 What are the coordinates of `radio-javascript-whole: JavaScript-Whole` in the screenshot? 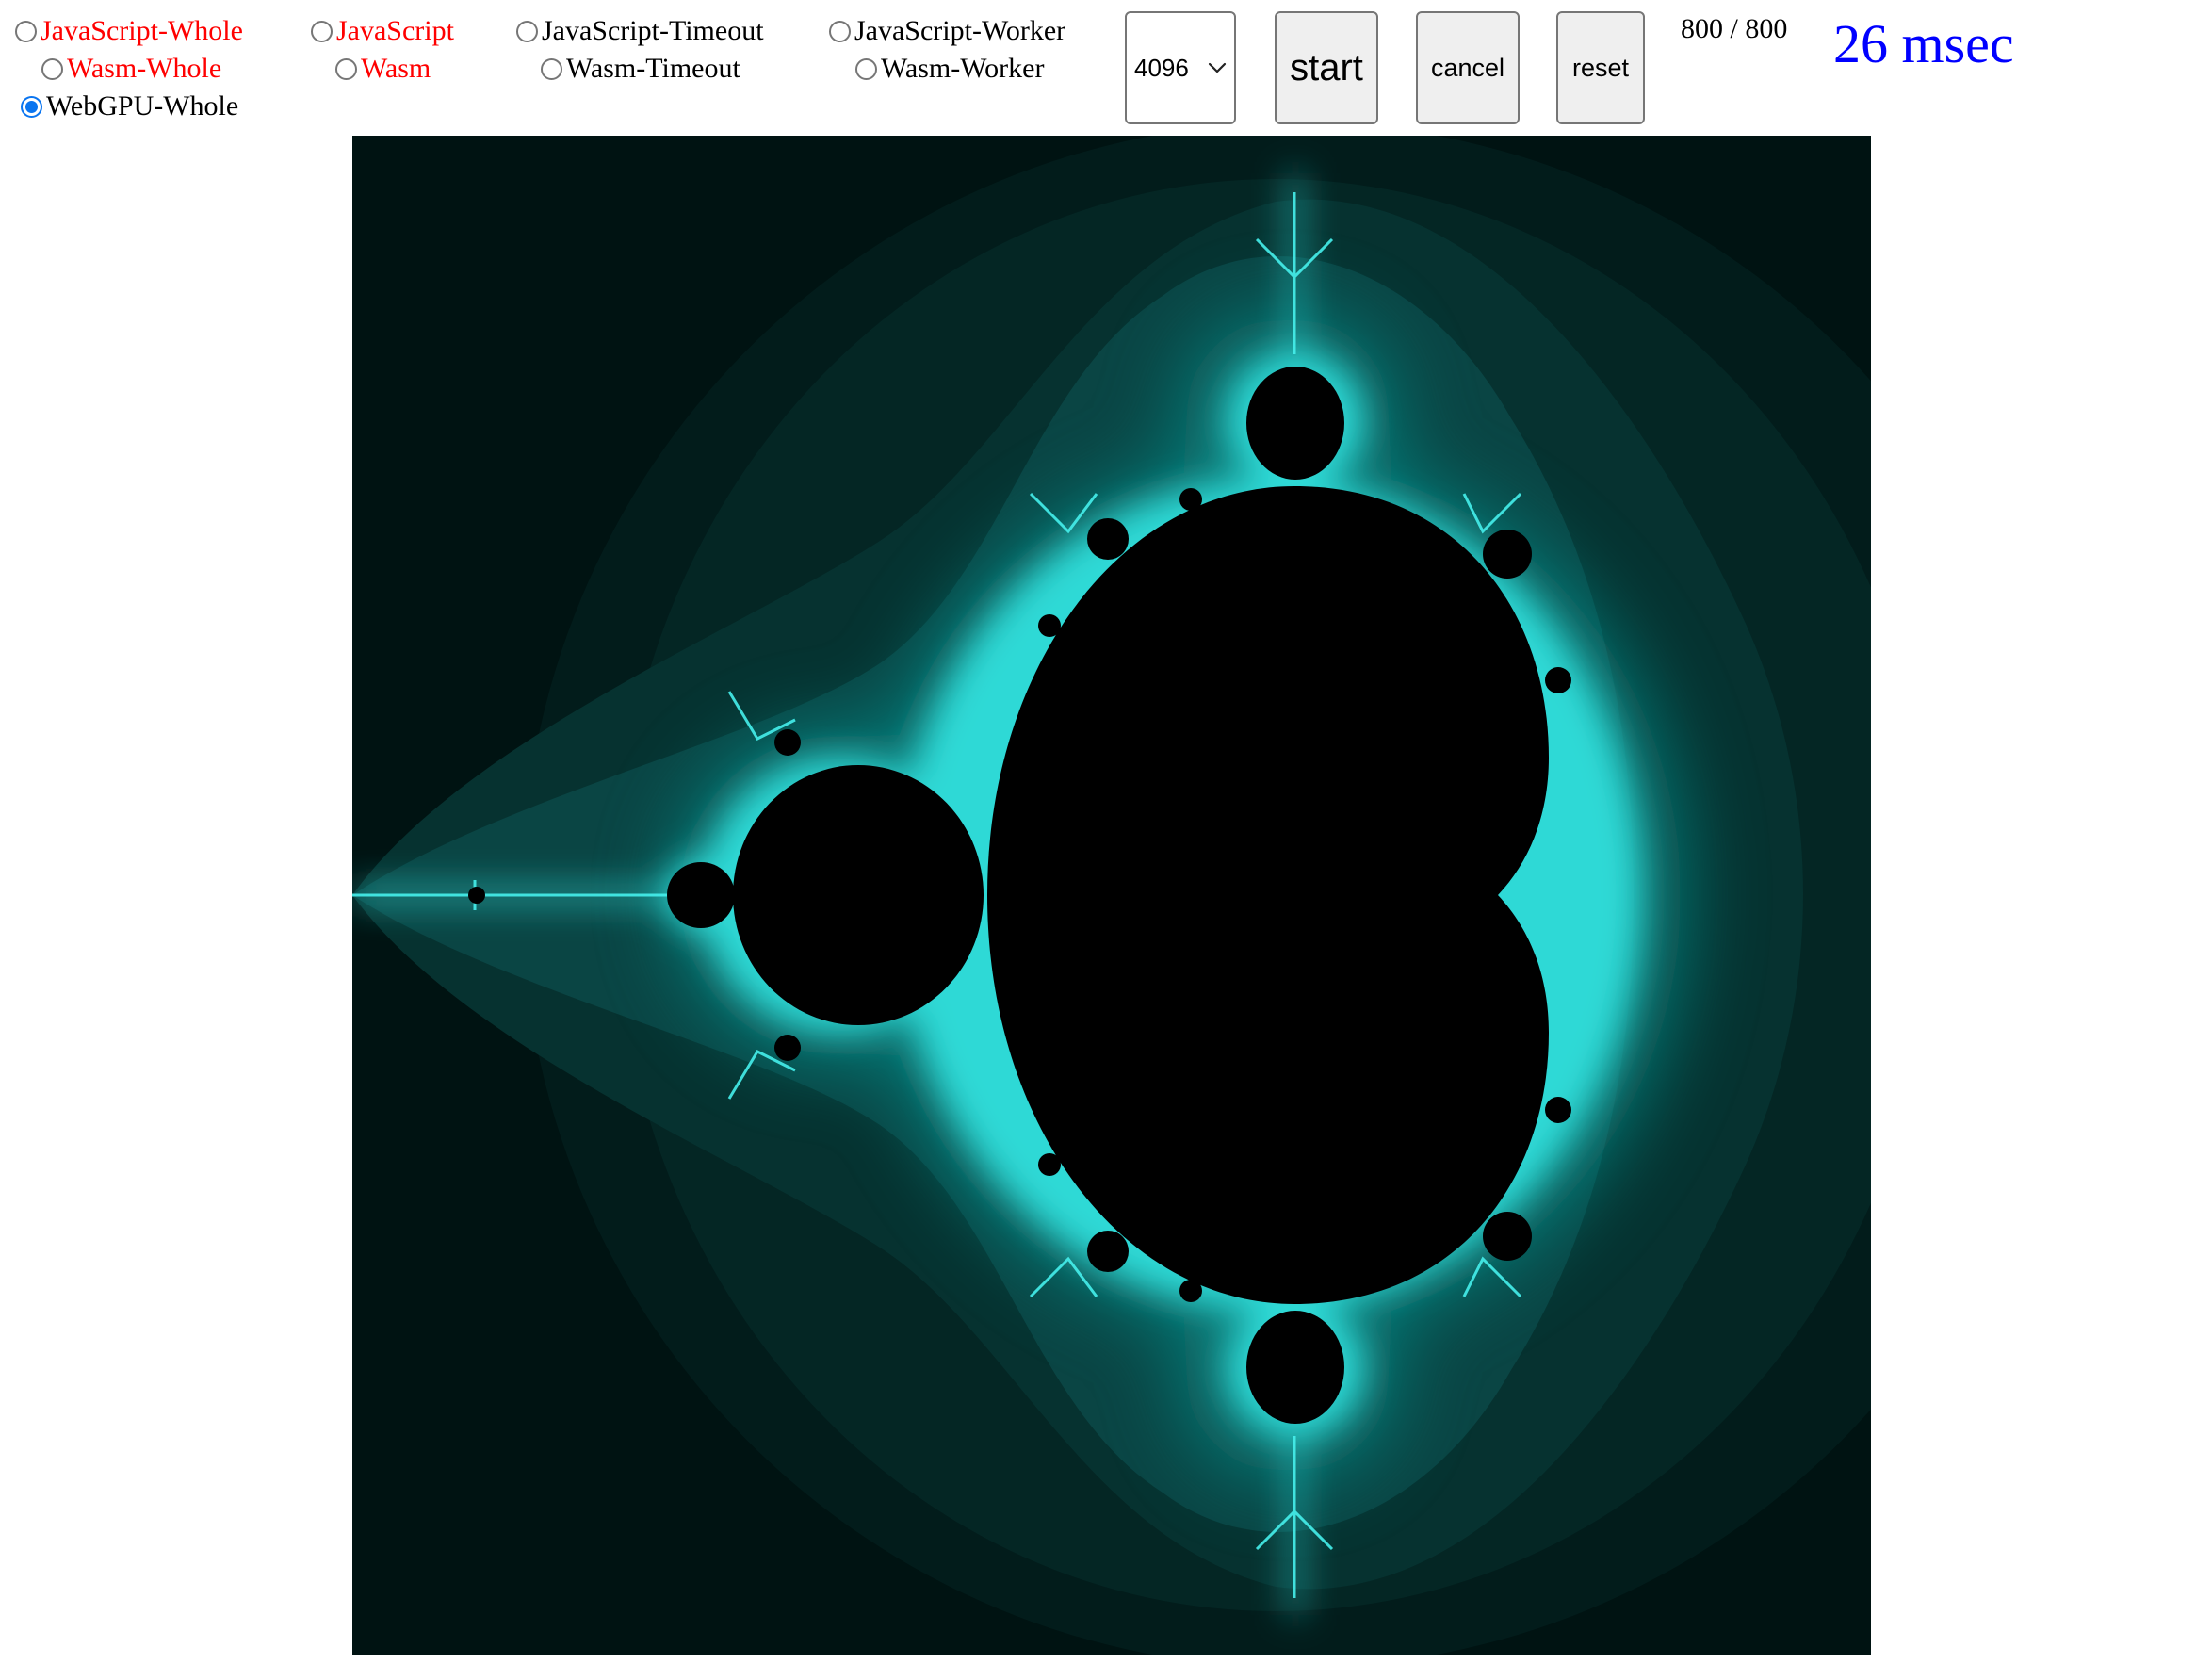 It's located at (129, 31).